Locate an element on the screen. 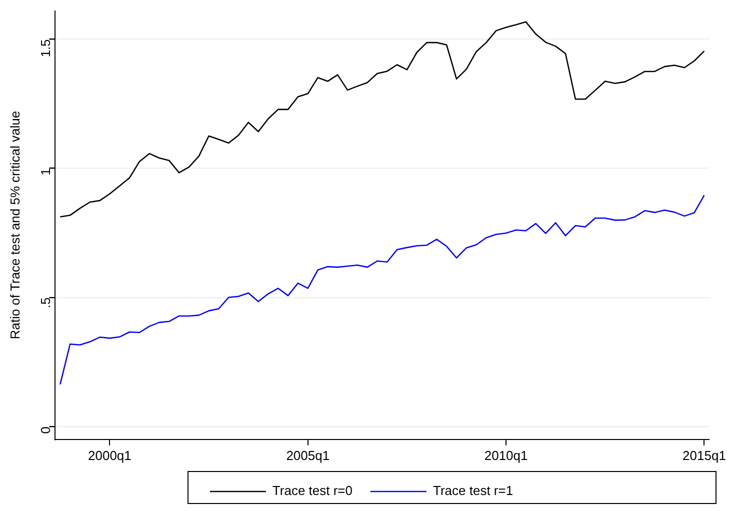  y-tick-label: 1.5 is located at coordinates (45, 48).